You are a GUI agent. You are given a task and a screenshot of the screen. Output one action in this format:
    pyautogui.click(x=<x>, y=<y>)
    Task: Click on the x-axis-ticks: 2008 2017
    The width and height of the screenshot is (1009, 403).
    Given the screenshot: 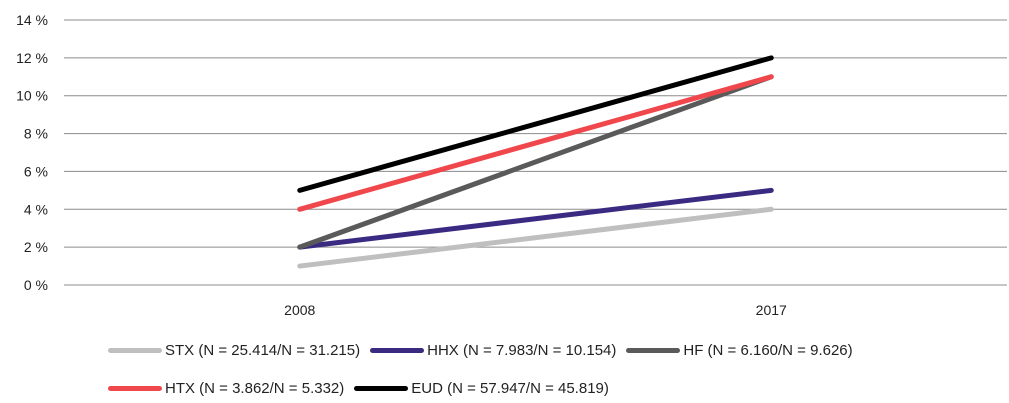 What is the action you would take?
    pyautogui.click(x=535, y=310)
    